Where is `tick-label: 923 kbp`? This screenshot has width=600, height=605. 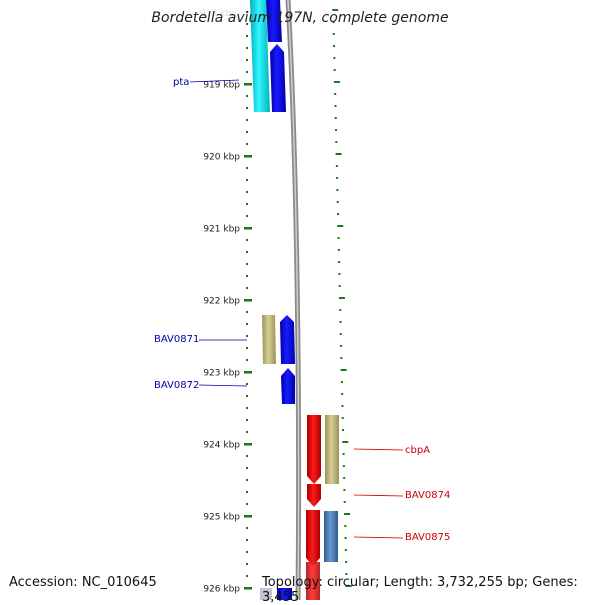
tick-label: 923 kbp is located at coordinates (221, 374).